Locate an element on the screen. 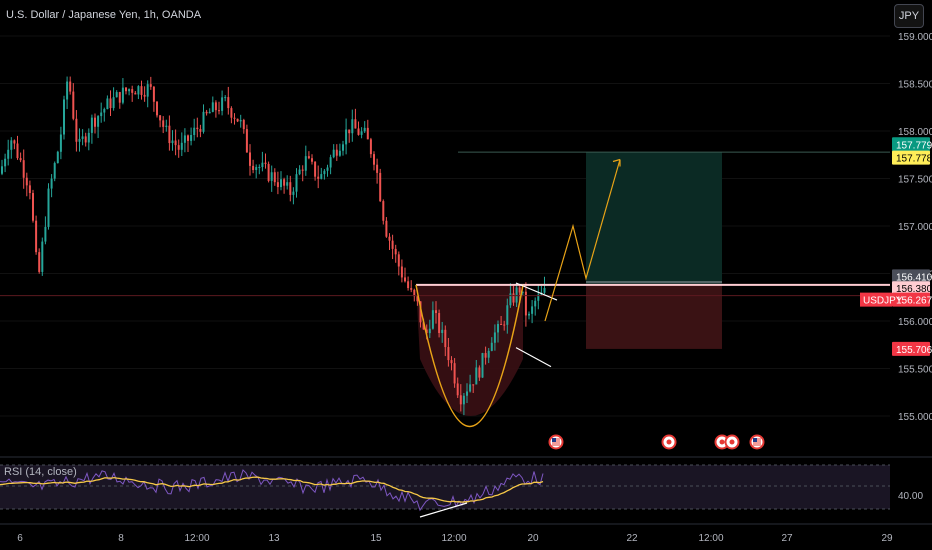  price-label-text: 156.267 is located at coordinates (914, 301).